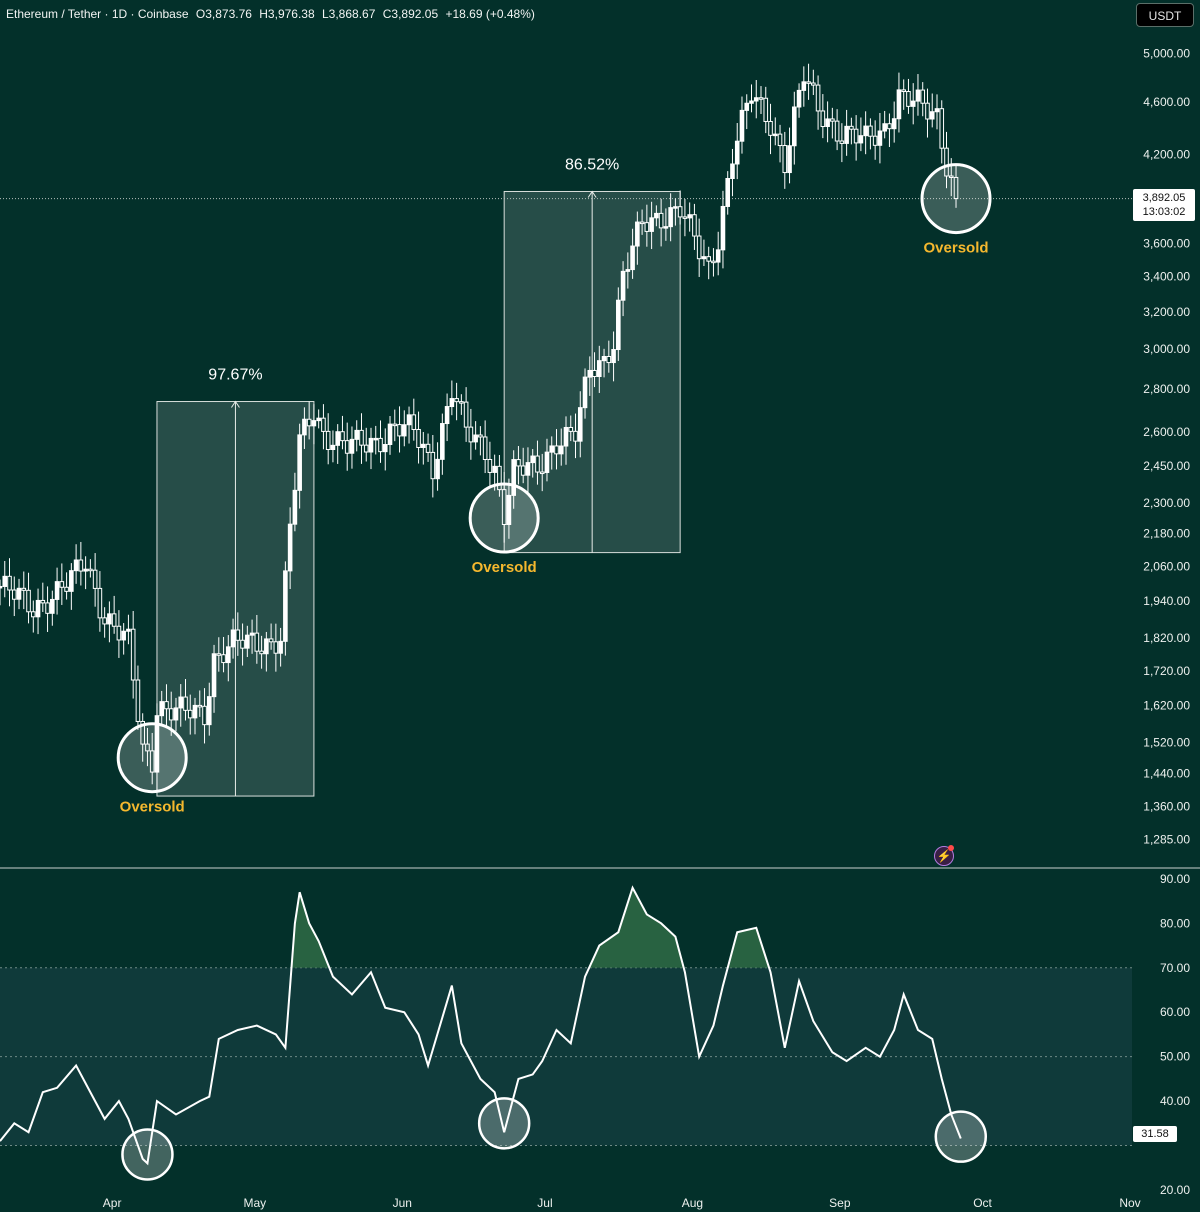 This screenshot has height=1212, width=1200. I want to click on rsi-oversold-circle, so click(961, 1136).